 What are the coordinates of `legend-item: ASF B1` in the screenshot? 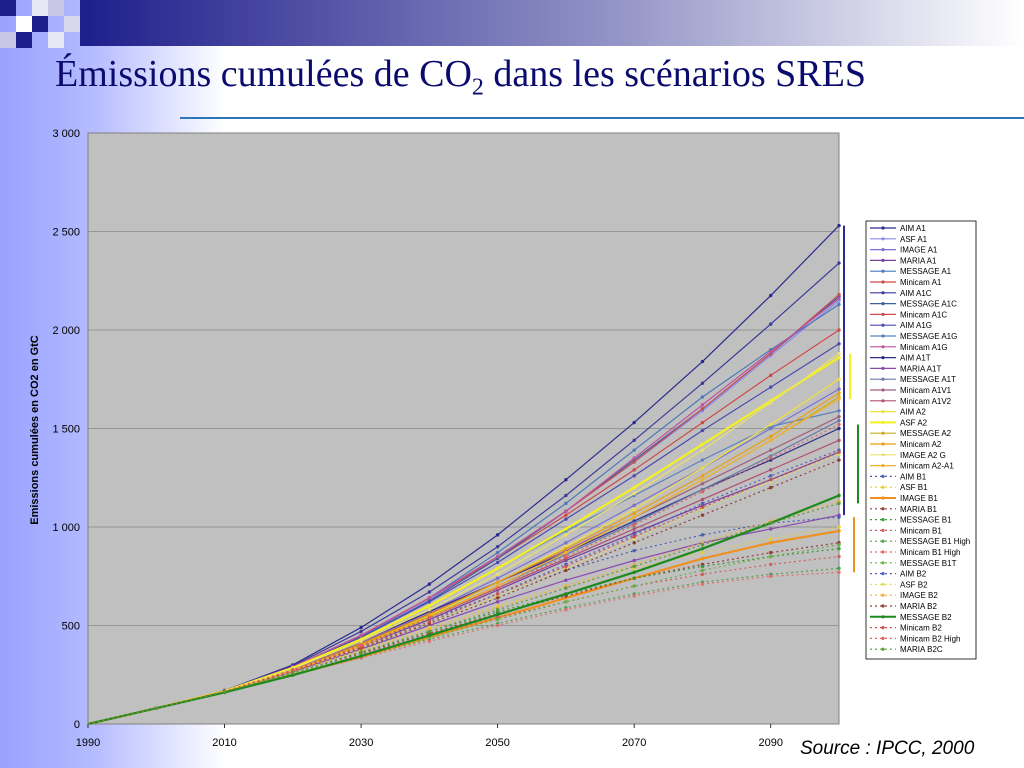 It's located at (899, 487).